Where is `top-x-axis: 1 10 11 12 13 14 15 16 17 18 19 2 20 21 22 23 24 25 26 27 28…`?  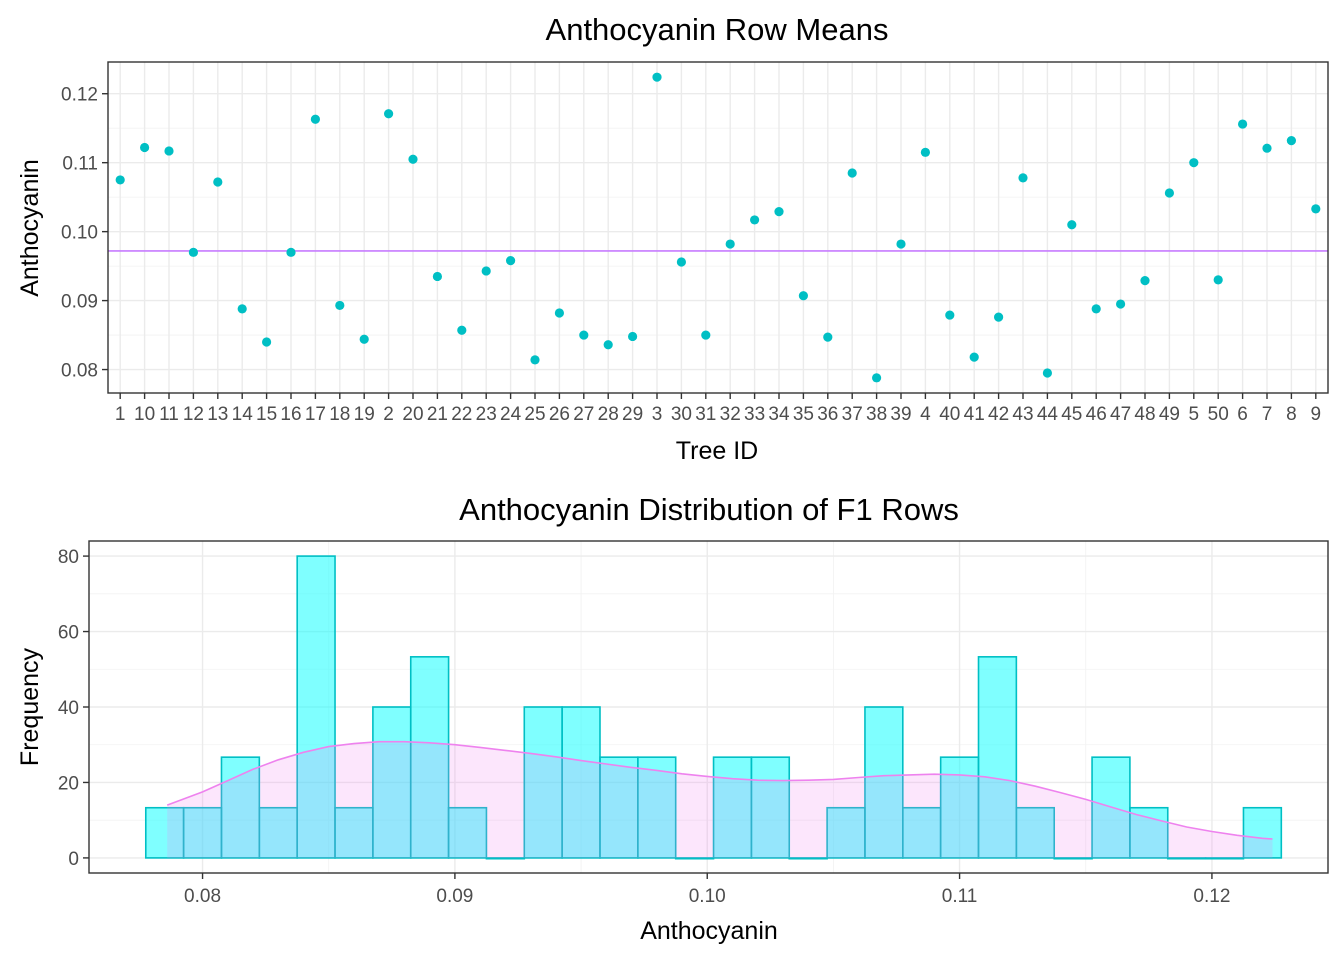 top-x-axis: 1 10 11 12 13 14 15 16 17 18 19 2 20 21 22 23 24 25 26 27 28… is located at coordinates (718, 409).